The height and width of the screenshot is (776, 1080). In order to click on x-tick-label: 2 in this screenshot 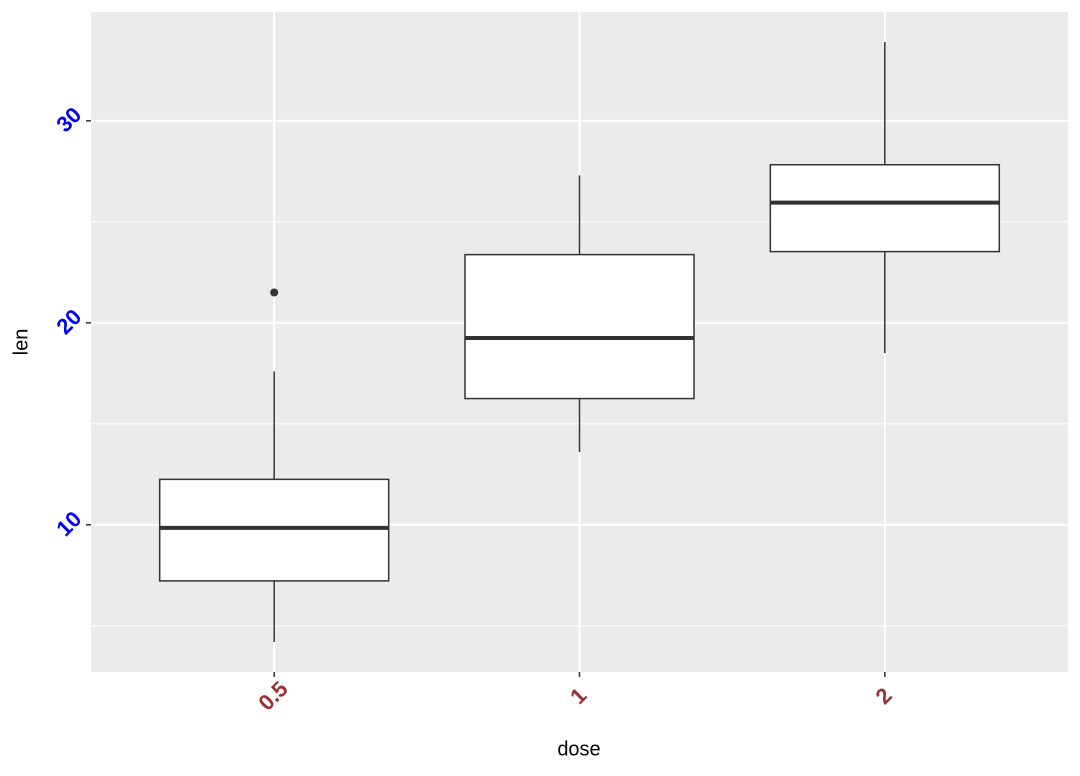, I will do `click(883, 696)`.